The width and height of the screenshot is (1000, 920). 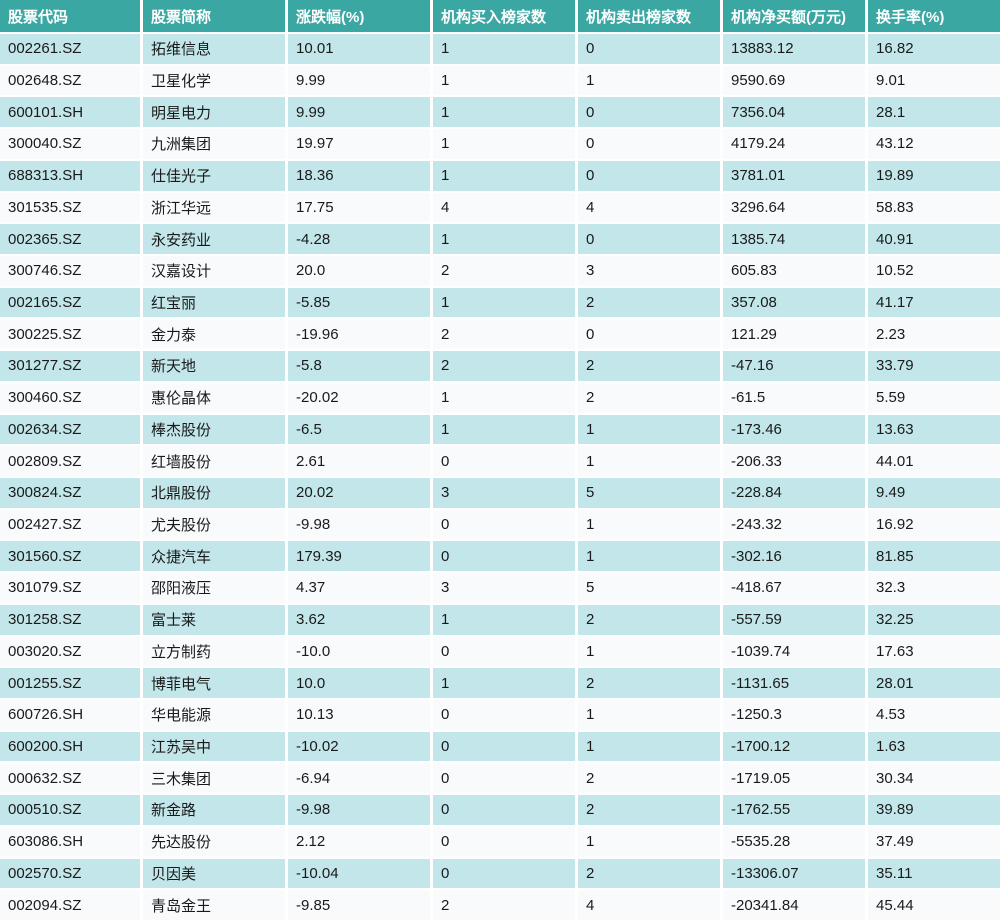 What do you see at coordinates (649, 270) in the screenshot?
I see `table-cell-inst-sell-count: 3` at bounding box center [649, 270].